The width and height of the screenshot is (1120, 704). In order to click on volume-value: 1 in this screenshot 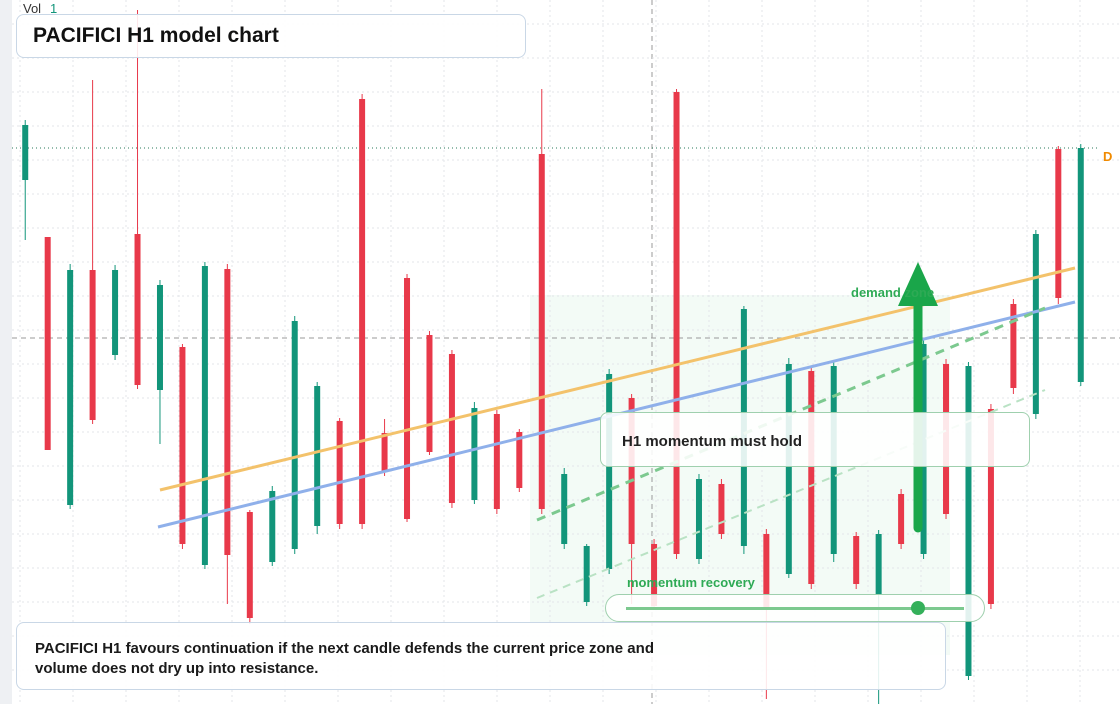, I will do `click(53, 8)`.